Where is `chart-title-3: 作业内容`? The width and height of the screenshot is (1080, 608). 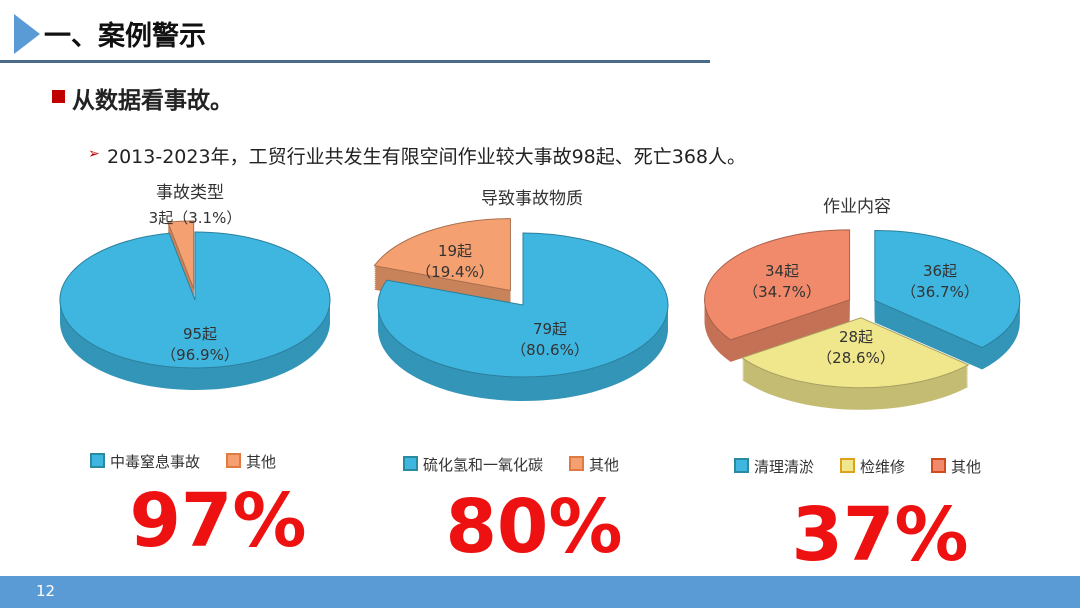 chart-title-3: 作业内容 is located at coordinates (857, 207).